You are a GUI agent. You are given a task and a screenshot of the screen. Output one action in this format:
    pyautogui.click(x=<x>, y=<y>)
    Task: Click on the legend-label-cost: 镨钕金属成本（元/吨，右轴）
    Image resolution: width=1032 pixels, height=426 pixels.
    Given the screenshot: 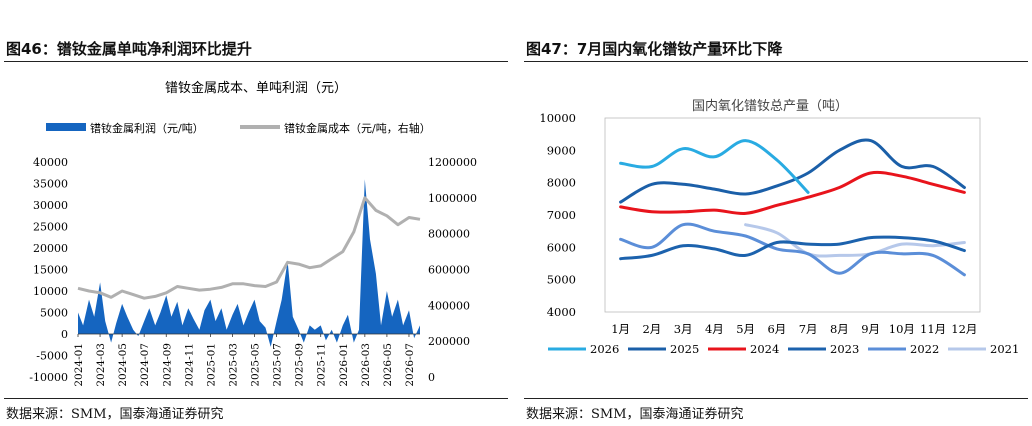 What is the action you would take?
    pyautogui.click(x=357, y=128)
    